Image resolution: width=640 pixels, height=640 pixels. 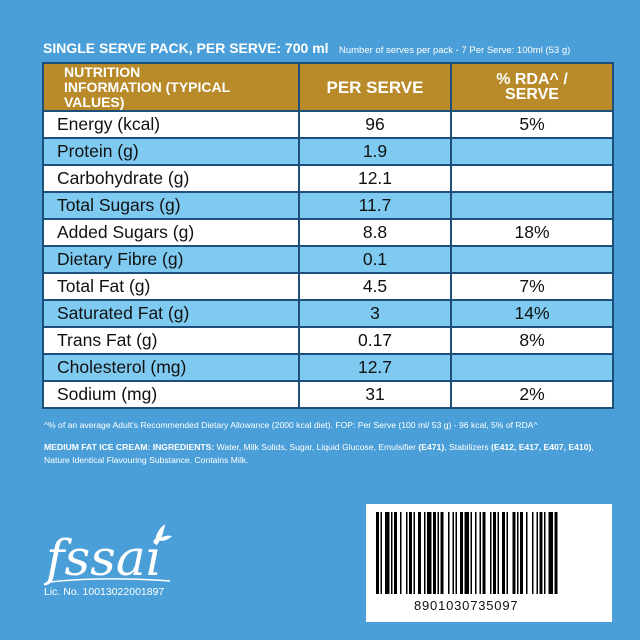 I want to click on per-serve-value: 96, so click(x=375, y=124).